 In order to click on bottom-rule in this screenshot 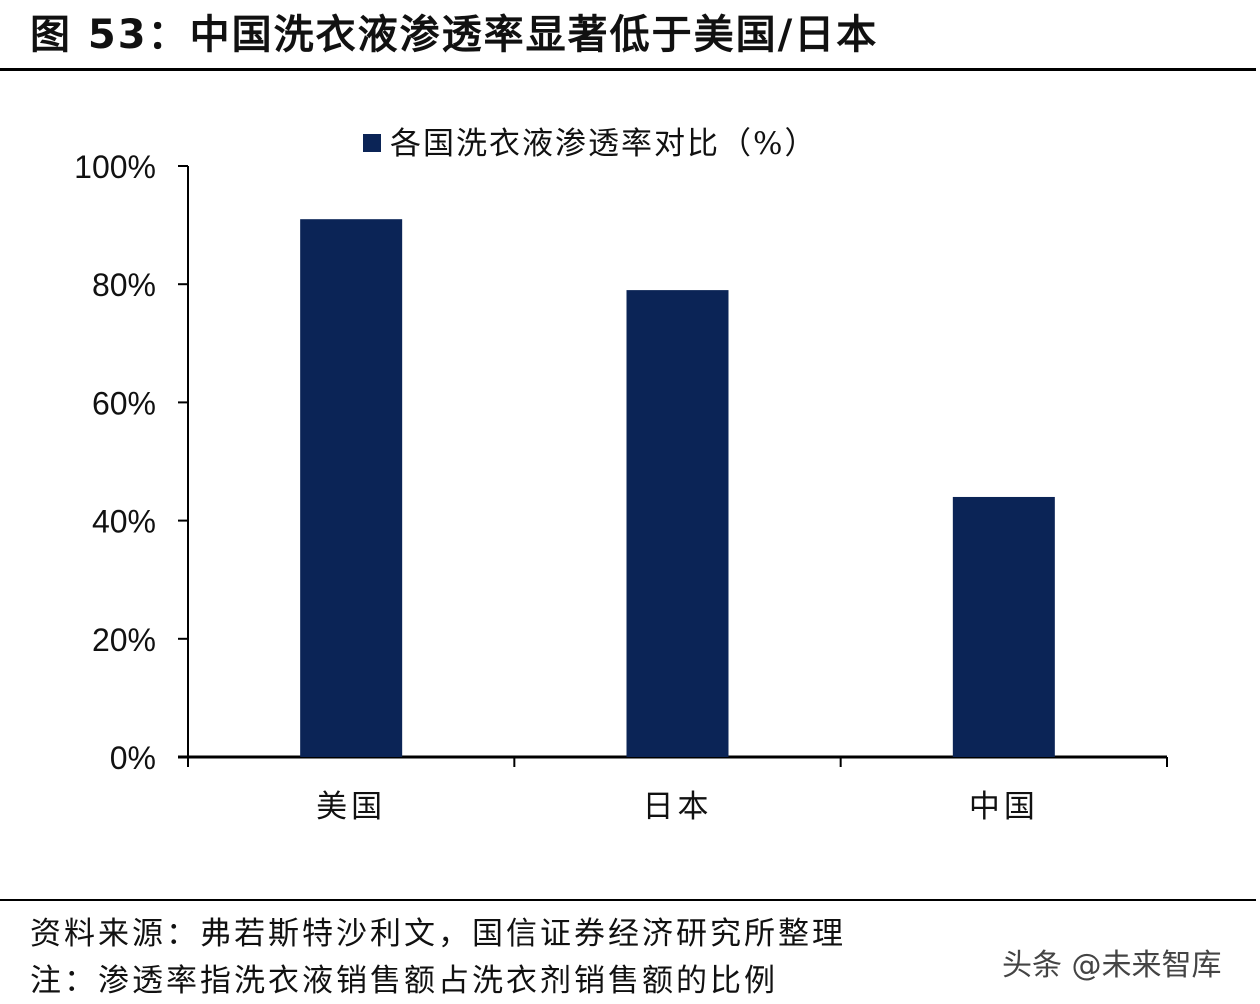, I will do `click(628, 900)`.